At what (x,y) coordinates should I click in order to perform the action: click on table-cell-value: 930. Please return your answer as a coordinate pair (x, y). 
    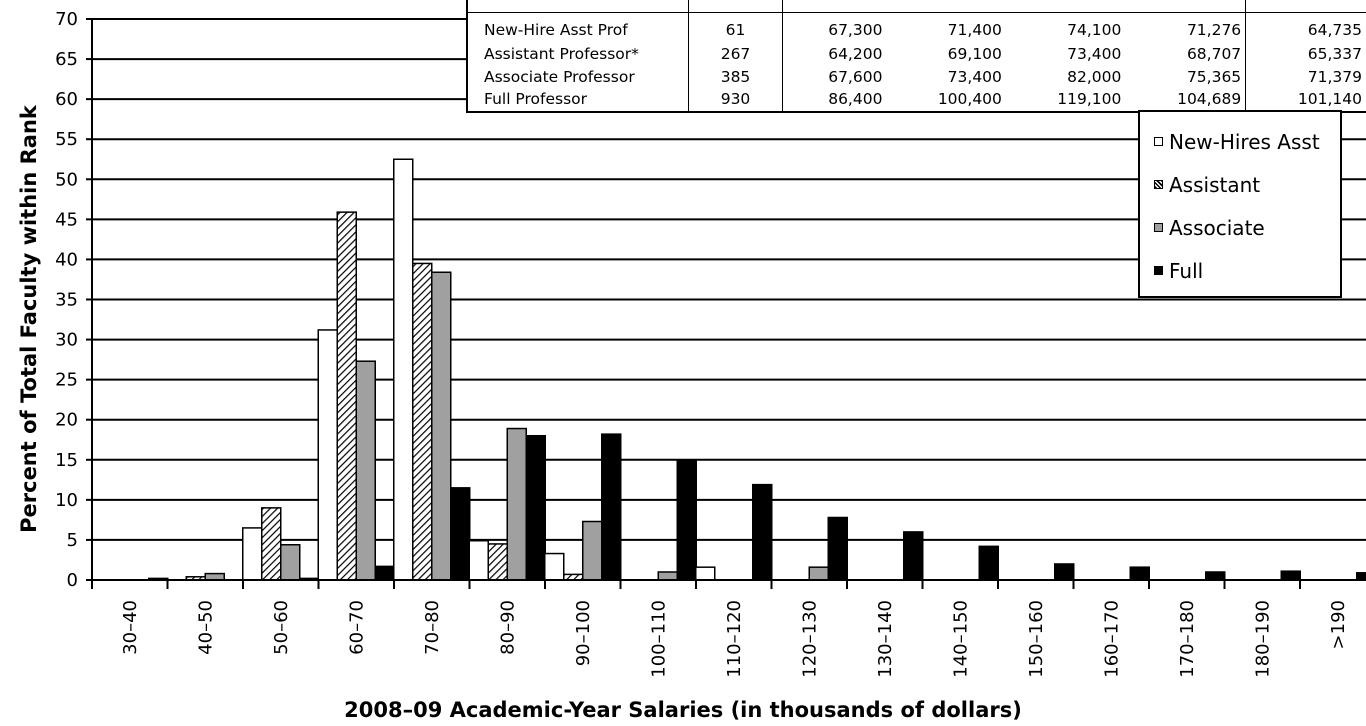
    Looking at the image, I should click on (735, 99).